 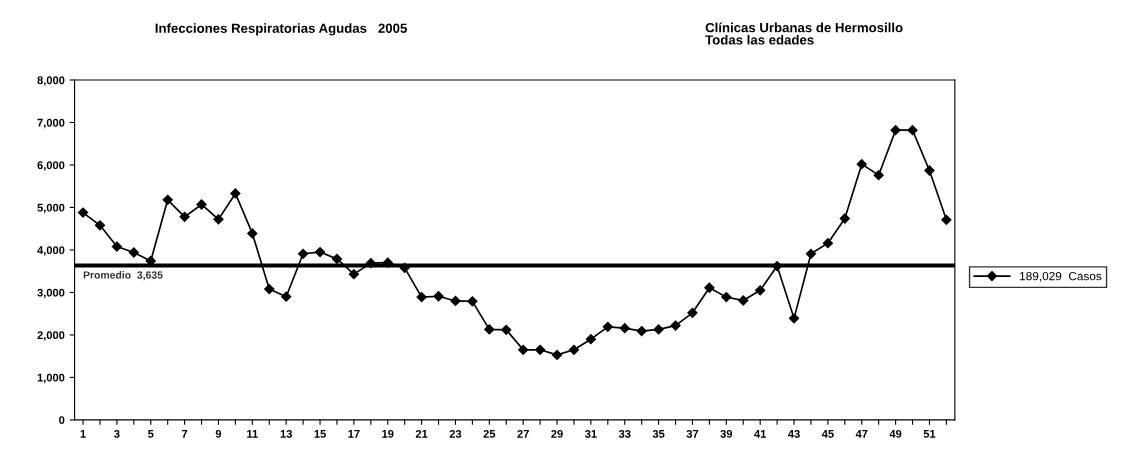 What do you see at coordinates (929, 434) in the screenshot?
I see `x-tick-label: 51` at bounding box center [929, 434].